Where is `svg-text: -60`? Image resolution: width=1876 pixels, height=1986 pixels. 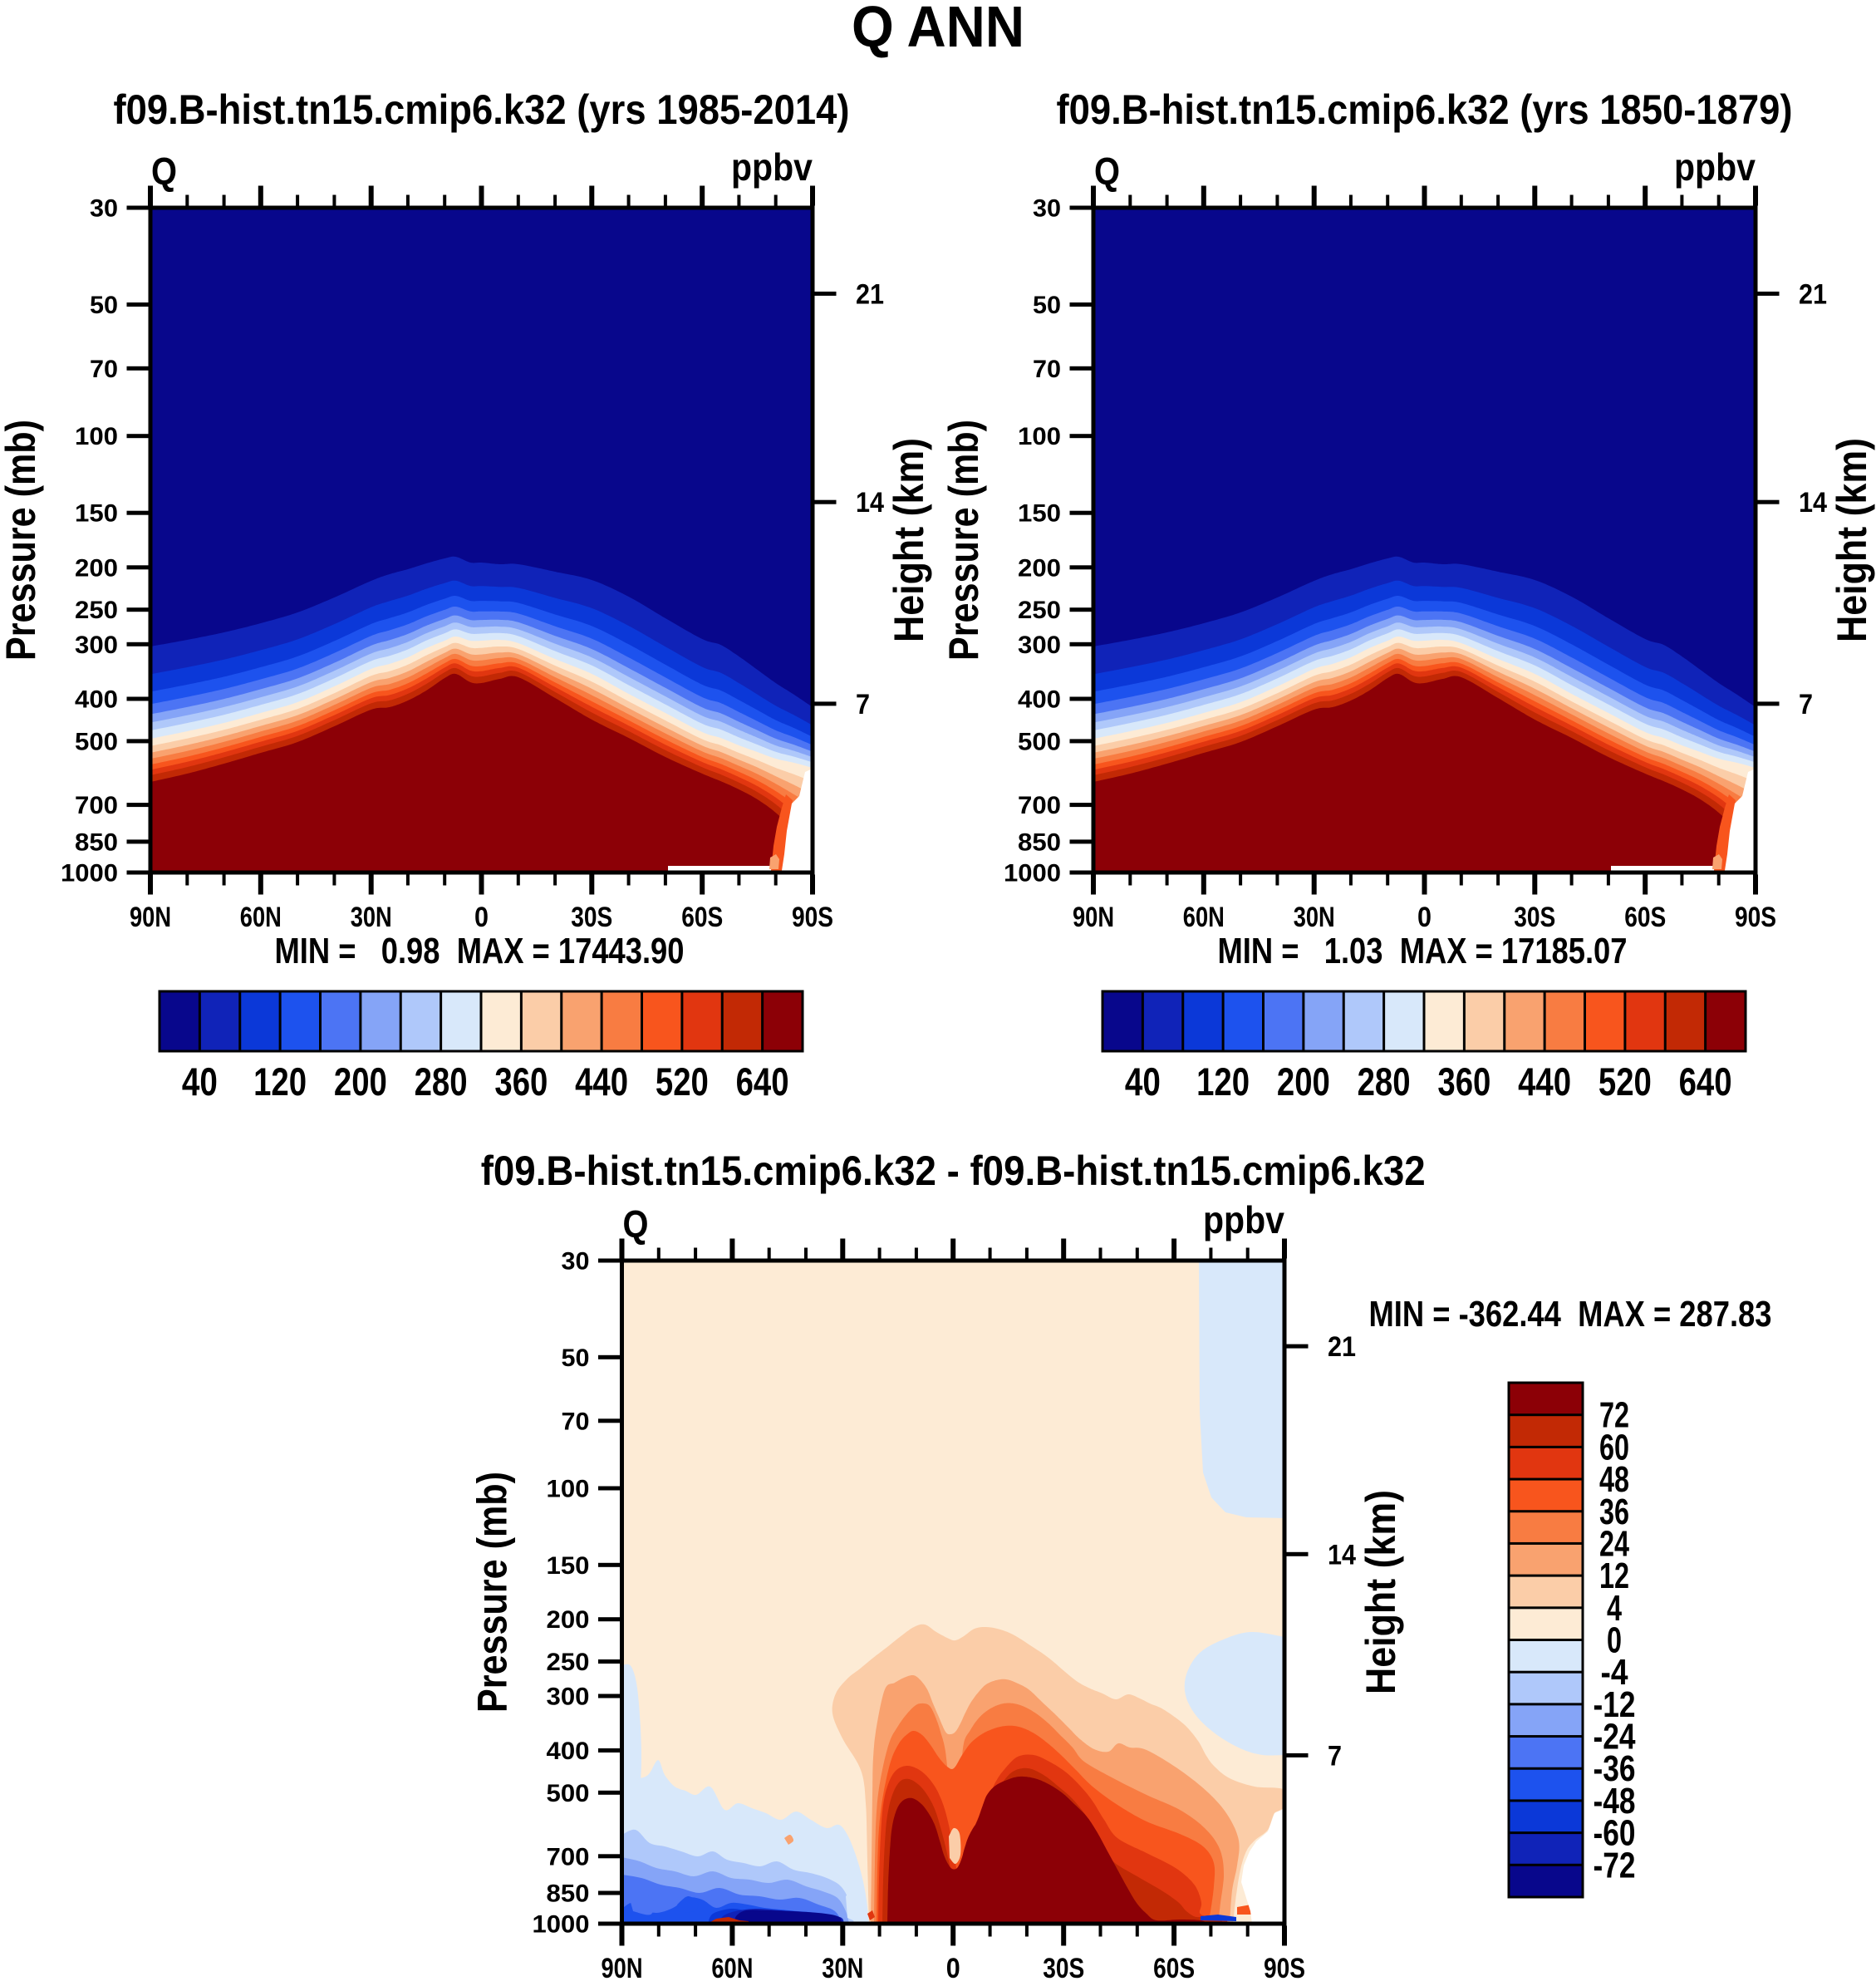
svg-text: -60 is located at coordinates (1615, 1833).